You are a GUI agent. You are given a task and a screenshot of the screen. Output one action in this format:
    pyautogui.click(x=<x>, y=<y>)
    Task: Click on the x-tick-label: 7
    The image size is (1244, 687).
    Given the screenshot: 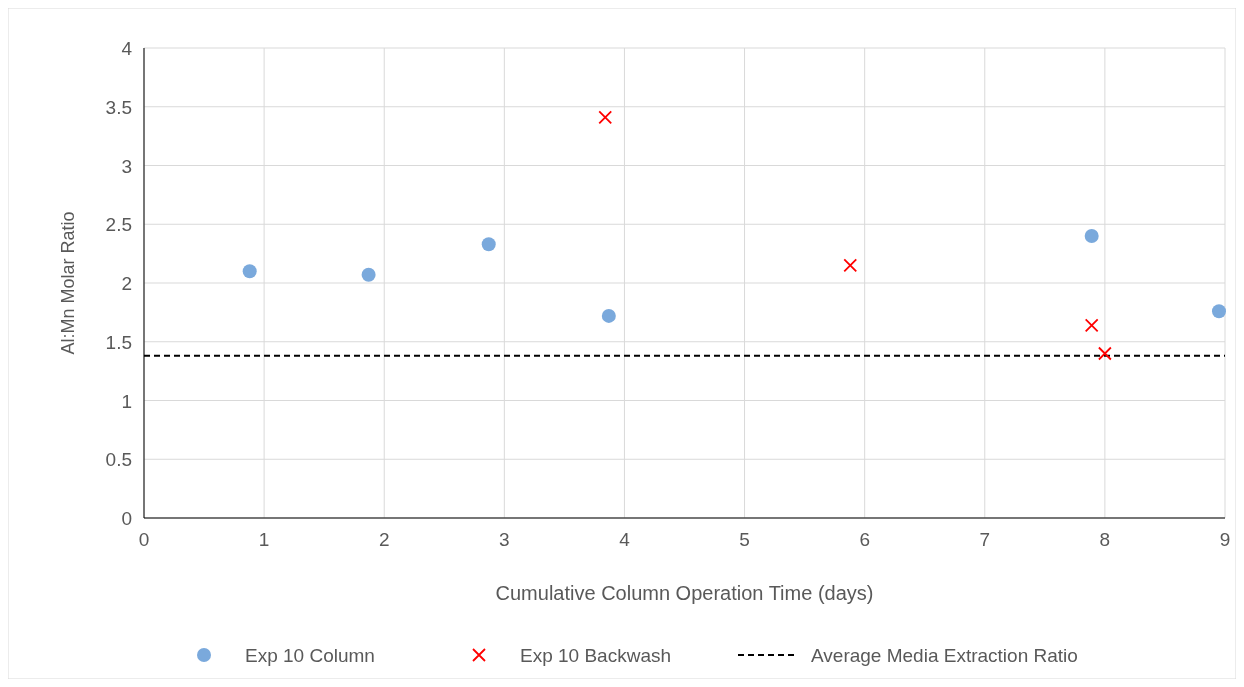 What is the action you would take?
    pyautogui.click(x=985, y=539)
    